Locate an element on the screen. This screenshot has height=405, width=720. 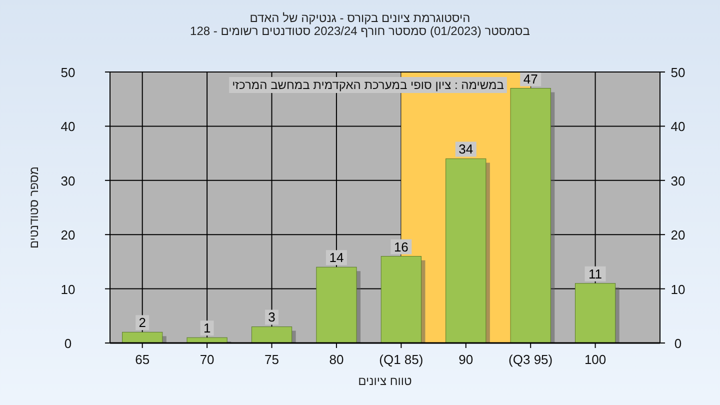
data-label: 11 is located at coordinates (595, 274).